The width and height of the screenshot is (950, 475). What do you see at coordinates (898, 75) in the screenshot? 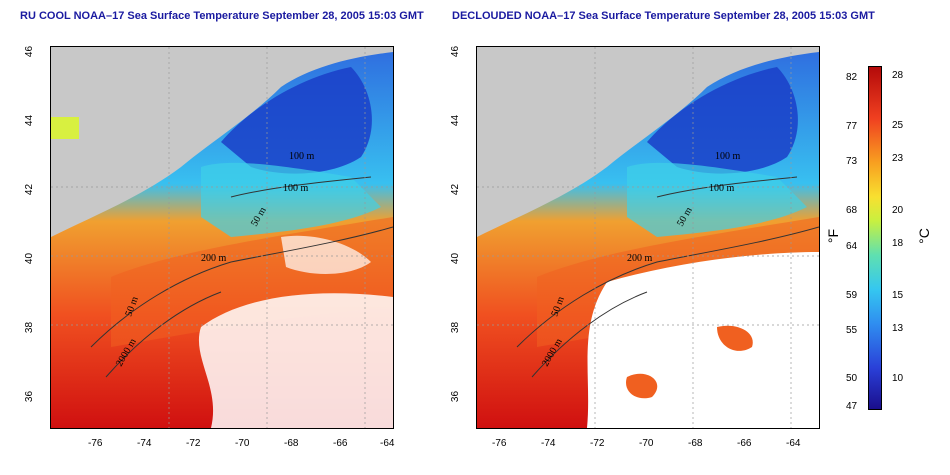
I see `celsius-tick: 28` at bounding box center [898, 75].